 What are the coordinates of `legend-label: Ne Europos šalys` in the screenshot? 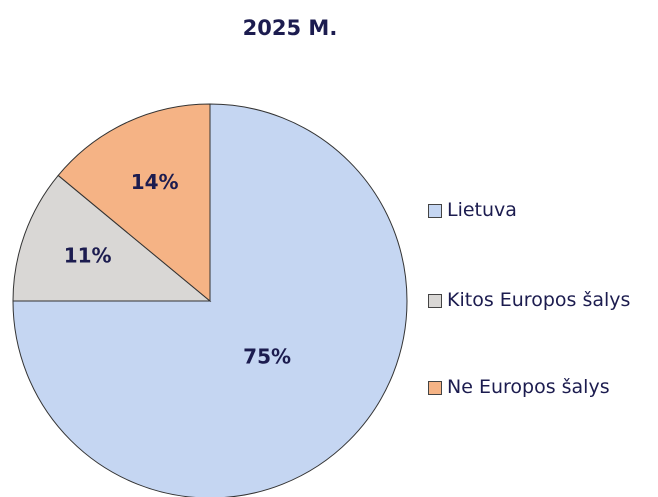 It's located at (528, 387).